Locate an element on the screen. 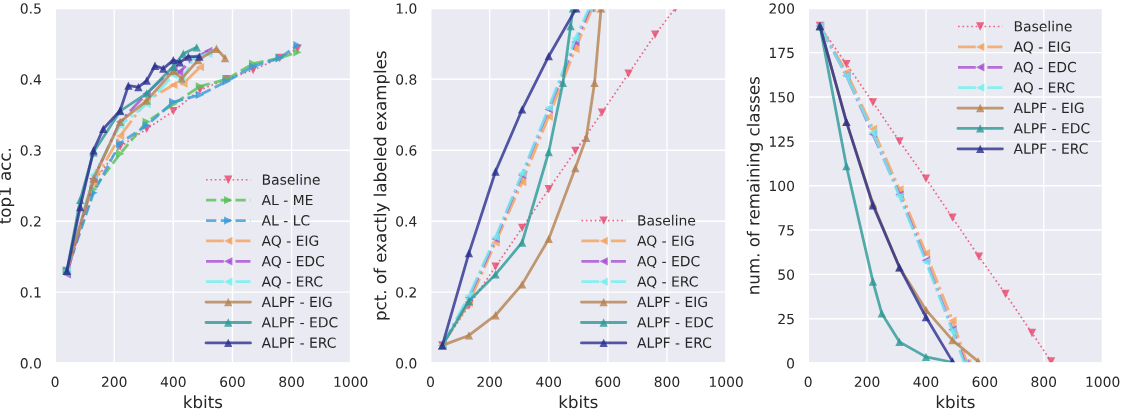 The image size is (1124, 415). y-tick-label: 0.8 is located at coordinates (406, 79).